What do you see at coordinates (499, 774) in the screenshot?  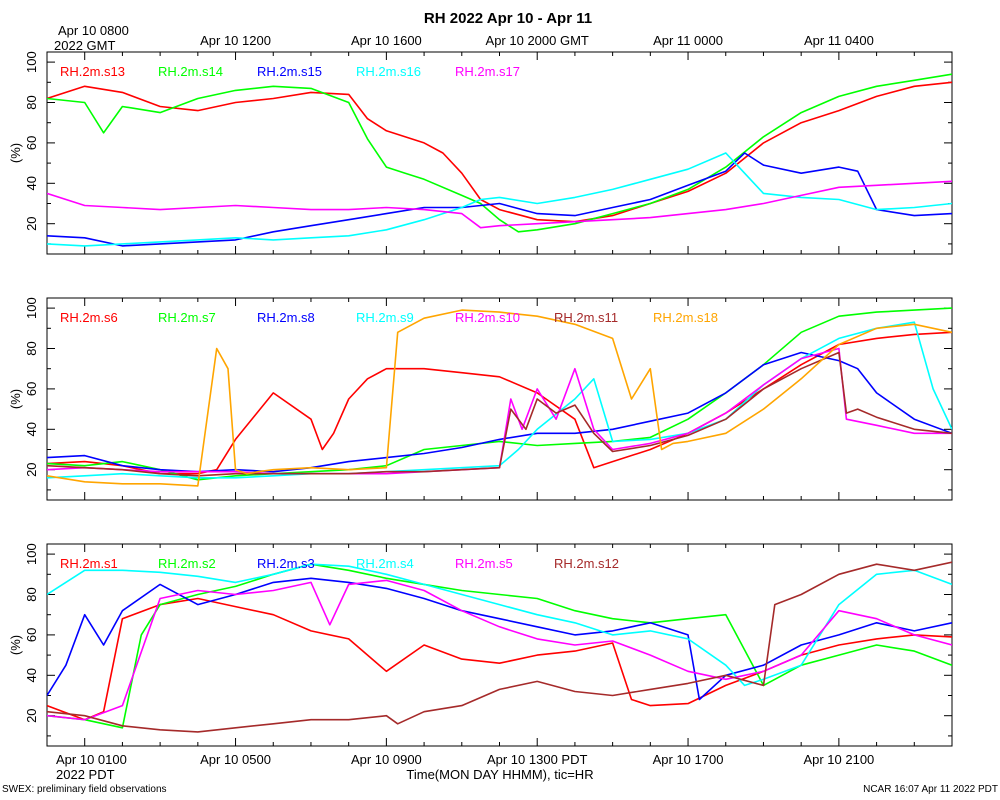 I see `x-axis-label: Time(MON DAY HHMM), tic=HR` at bounding box center [499, 774].